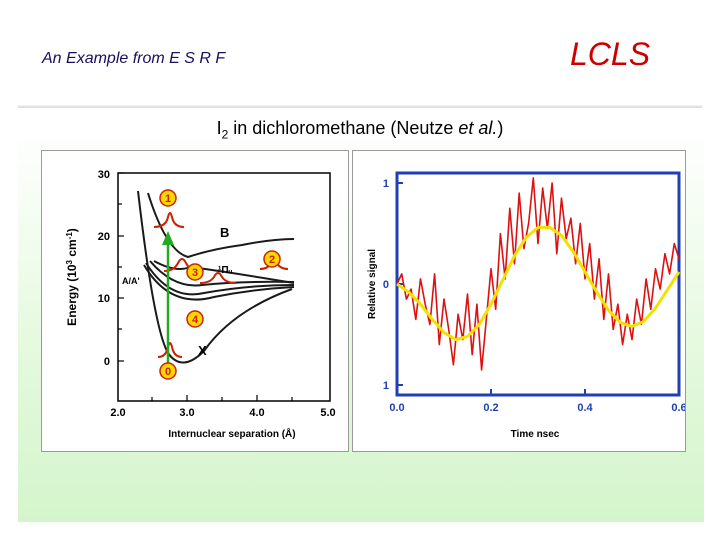 This screenshot has width=720, height=540. What do you see at coordinates (360, 130) in the screenshot?
I see `slide-title: I2 in dichloromethane (Neutze et al.)` at bounding box center [360, 130].